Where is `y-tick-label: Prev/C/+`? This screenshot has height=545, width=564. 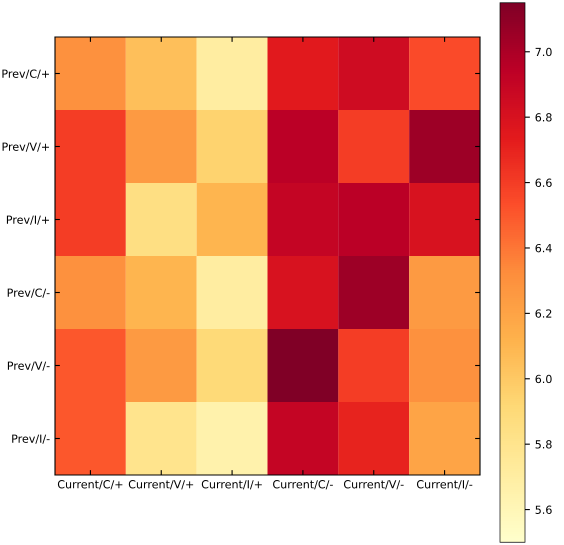 y-tick-label: Prev/C/+ is located at coordinates (25, 74).